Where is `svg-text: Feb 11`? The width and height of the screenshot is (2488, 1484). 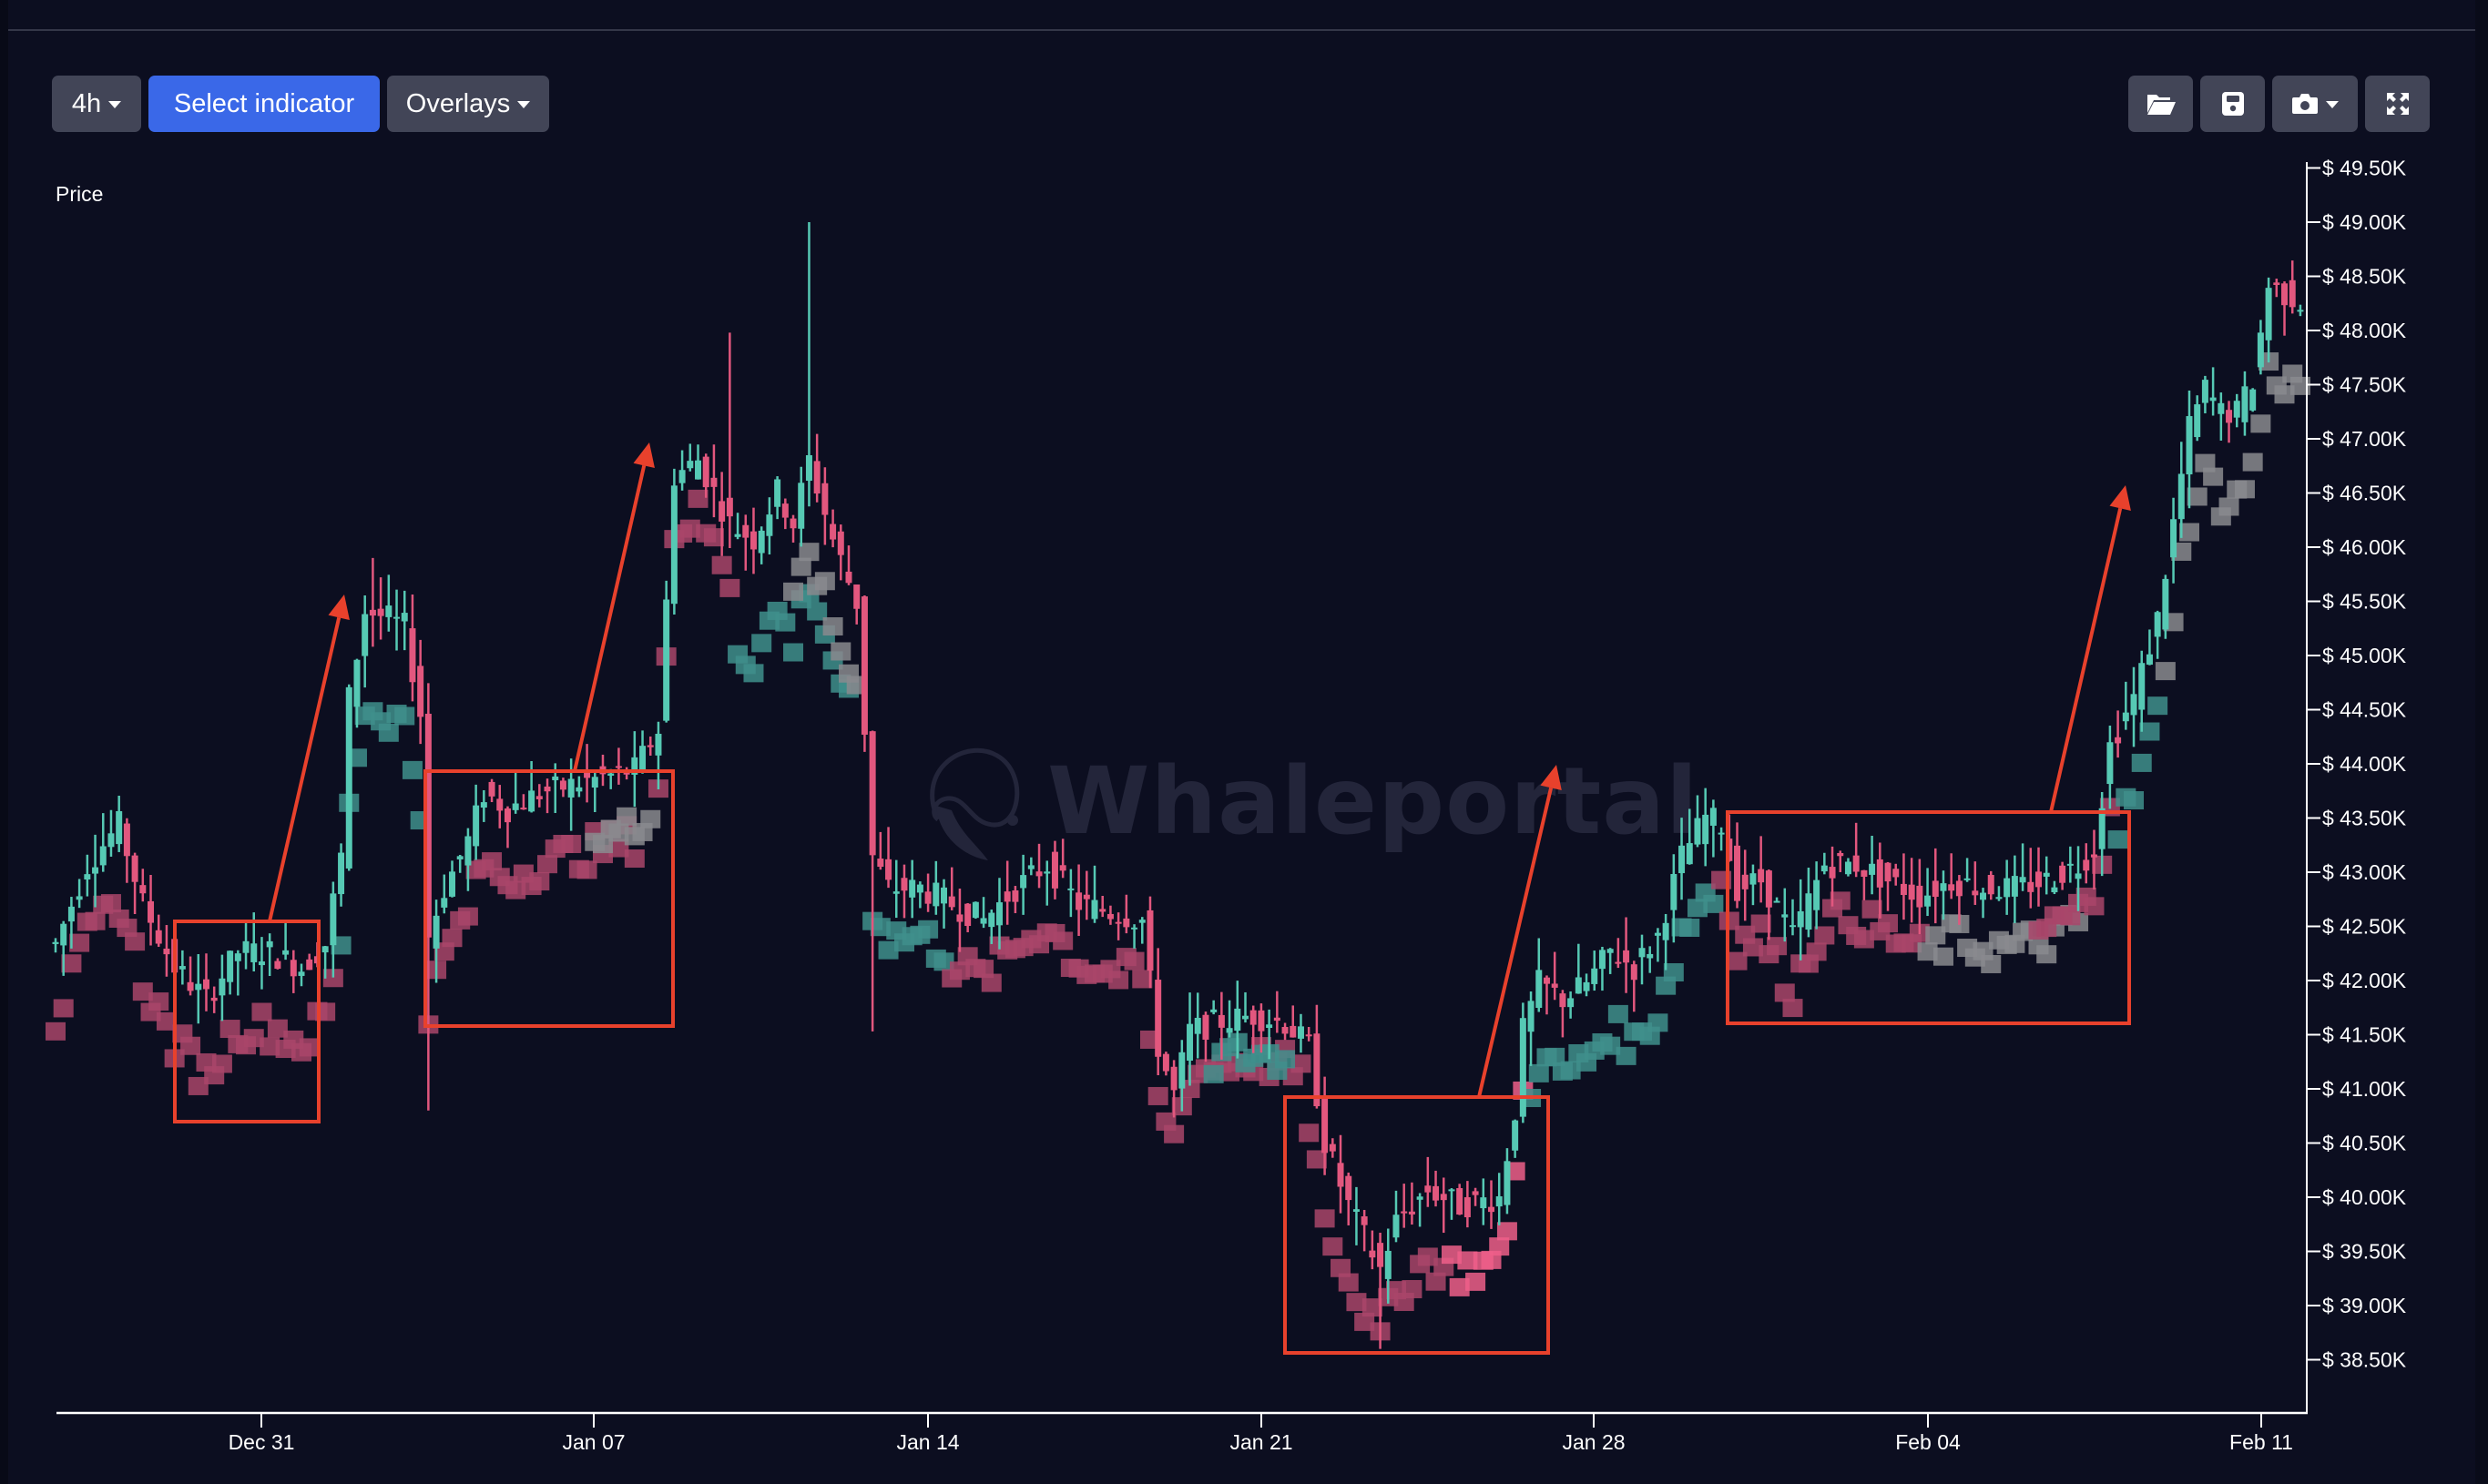
svg-text: Feb 11 is located at coordinates (2261, 1442).